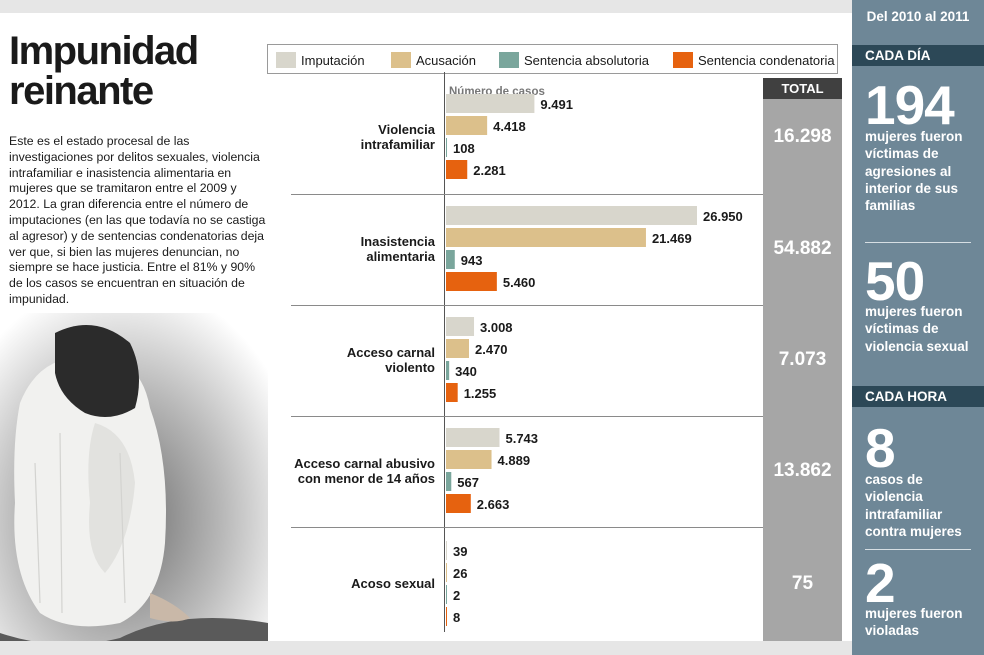  Describe the element at coordinates (587, 60) in the screenshot. I see `legend-label: Sentencia absolutoria` at that location.